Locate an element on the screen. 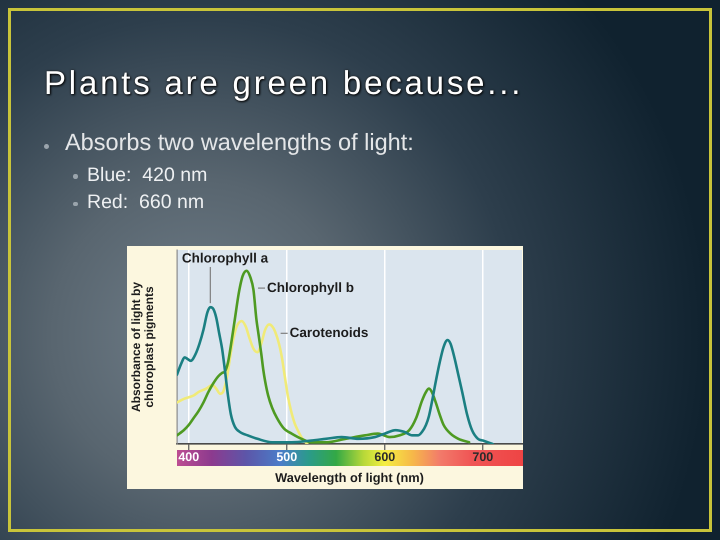  text: Red: 660 nm is located at coordinates (145, 202).